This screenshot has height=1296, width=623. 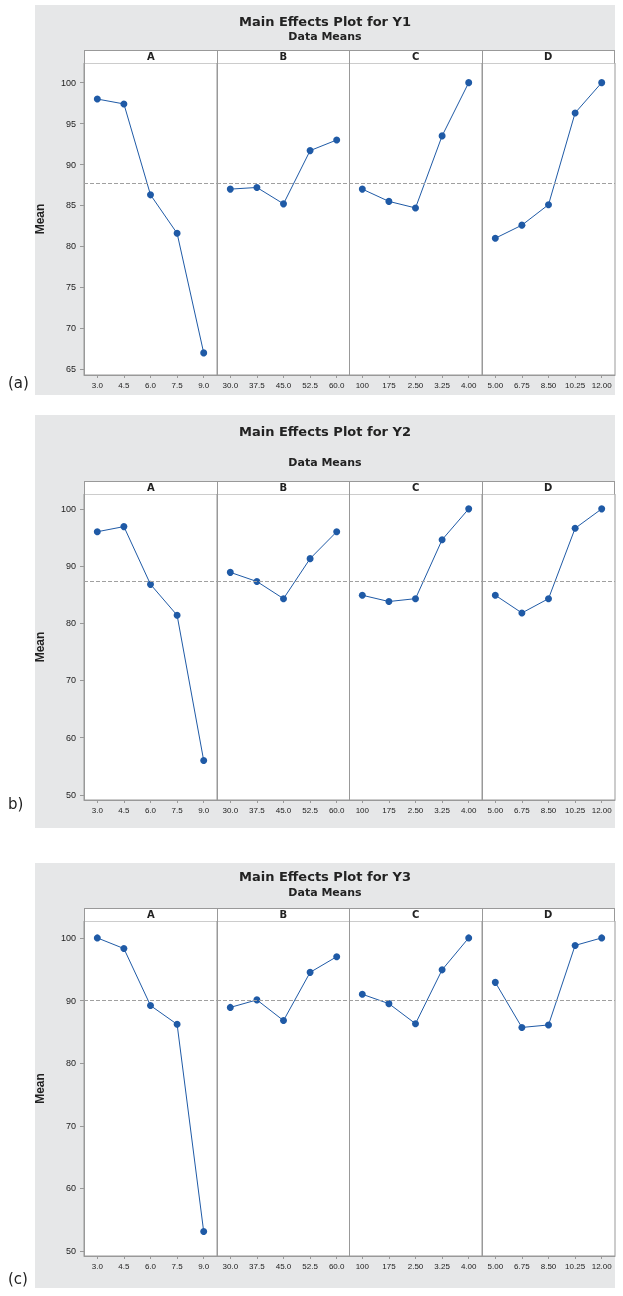 I want to click on y-tick-label: 95, so click(x=70, y=123).